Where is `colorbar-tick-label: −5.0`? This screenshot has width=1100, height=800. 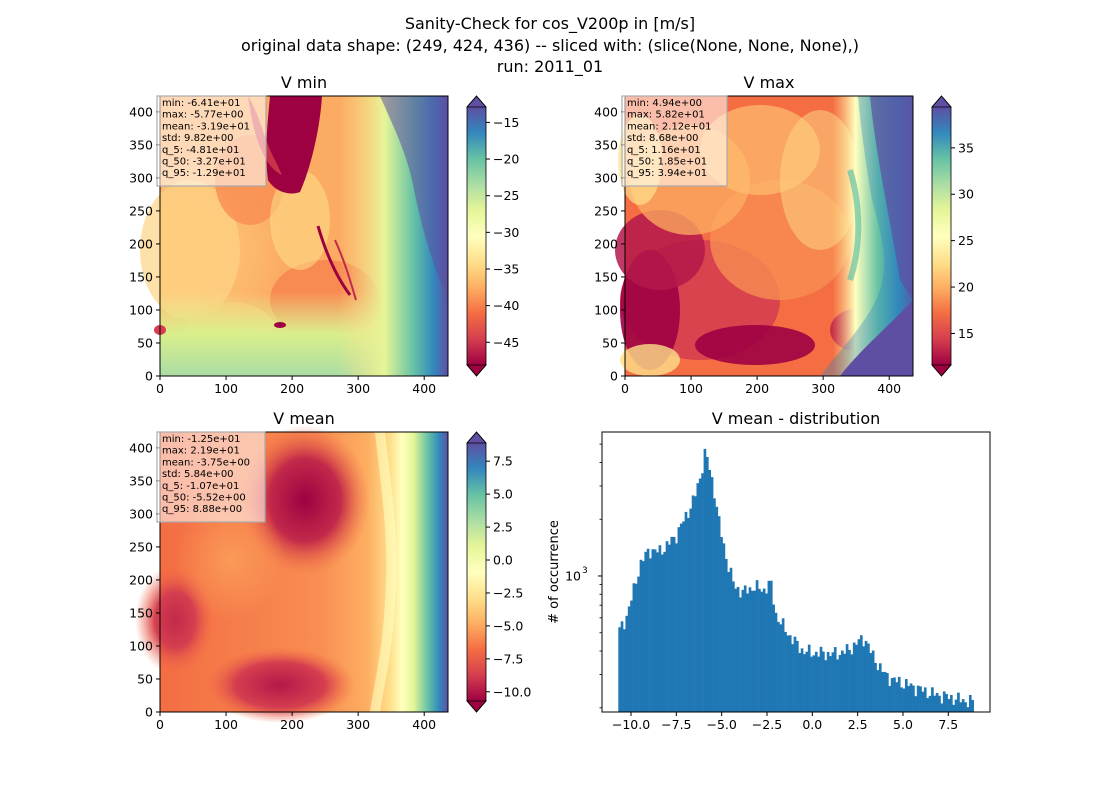
colorbar-tick-label: −5.0 is located at coordinates (508, 625).